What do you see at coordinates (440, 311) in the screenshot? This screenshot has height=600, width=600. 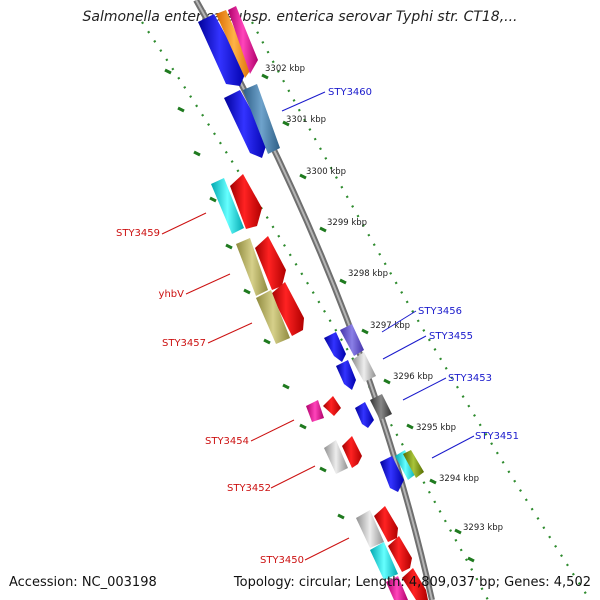 I see `gene-label-sty3456: STY3456` at bounding box center [440, 311].